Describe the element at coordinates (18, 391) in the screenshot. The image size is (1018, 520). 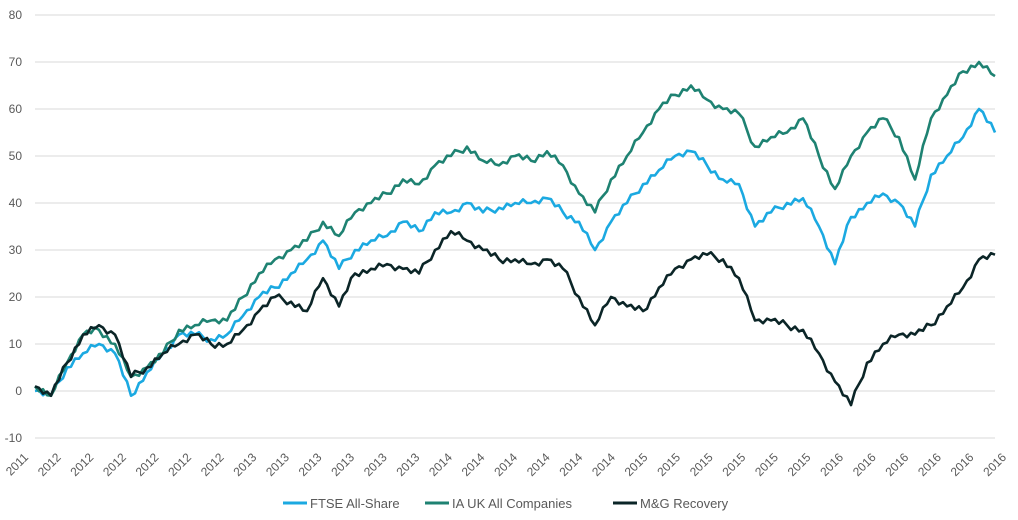
I see `y-tick-label: 0` at that location.